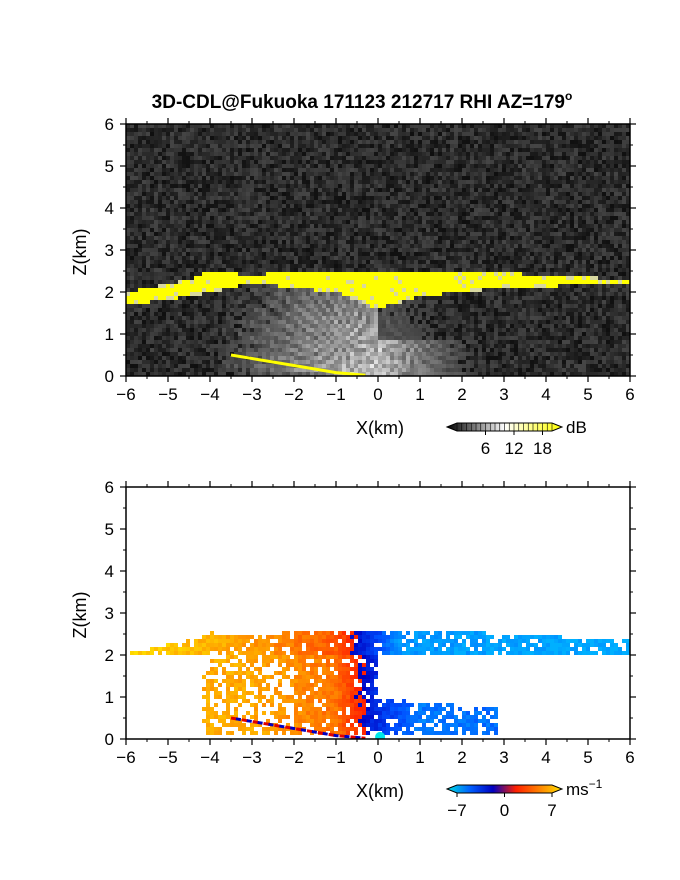 The height and width of the screenshot is (880, 680). I want to click on colorbar-tick-label: 12, so click(514, 448).